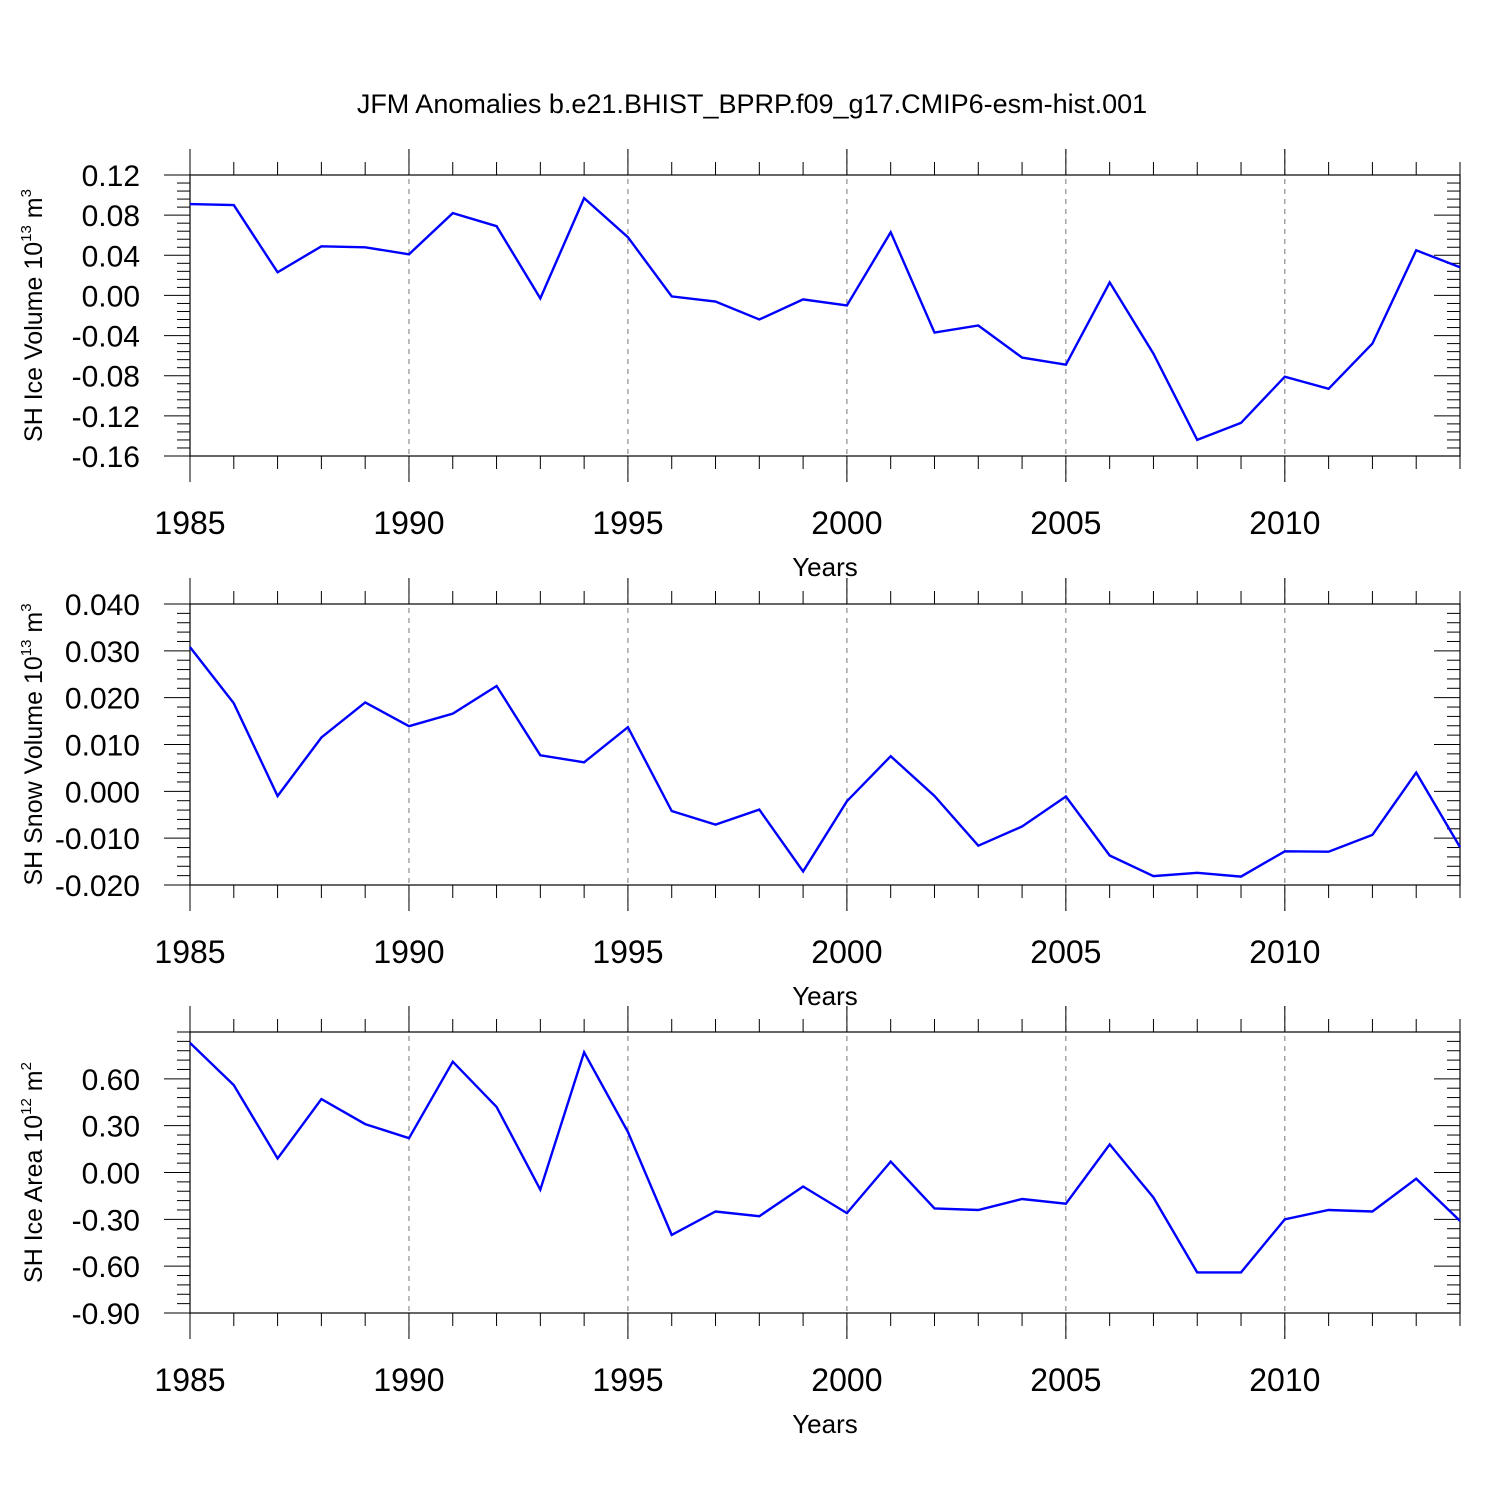 This screenshot has width=1500, height=1500. I want to click on y-axis-label: SH Ice Volume 1013 m3, so click(33, 315).